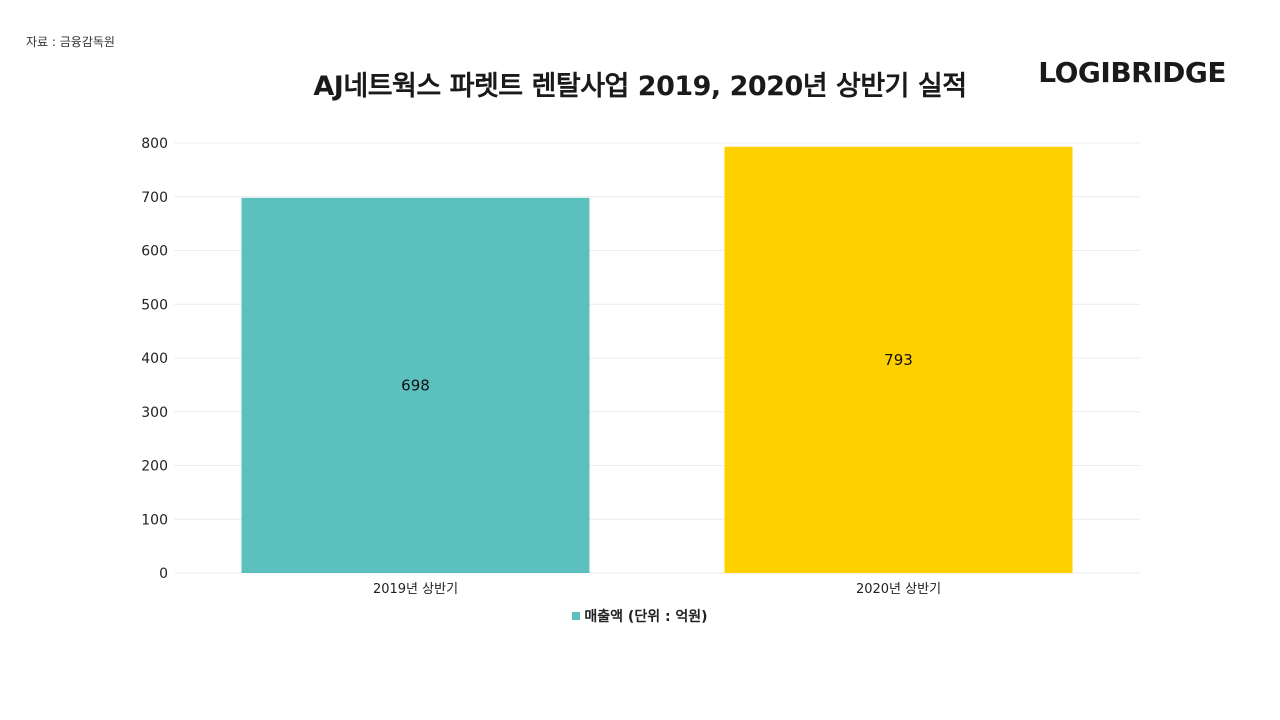 The height and width of the screenshot is (720, 1280). I want to click on source-note: 자료 : 금융감독원, so click(70, 42).